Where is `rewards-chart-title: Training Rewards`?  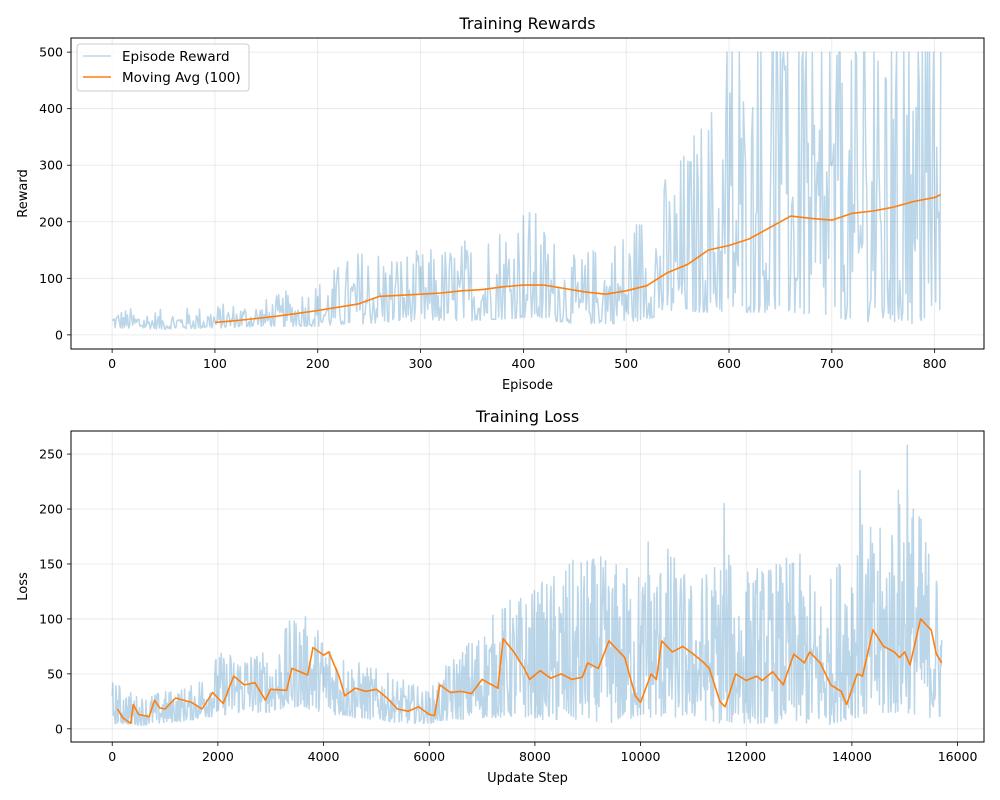
rewards-chart-title: Training Rewards is located at coordinates (526, 23).